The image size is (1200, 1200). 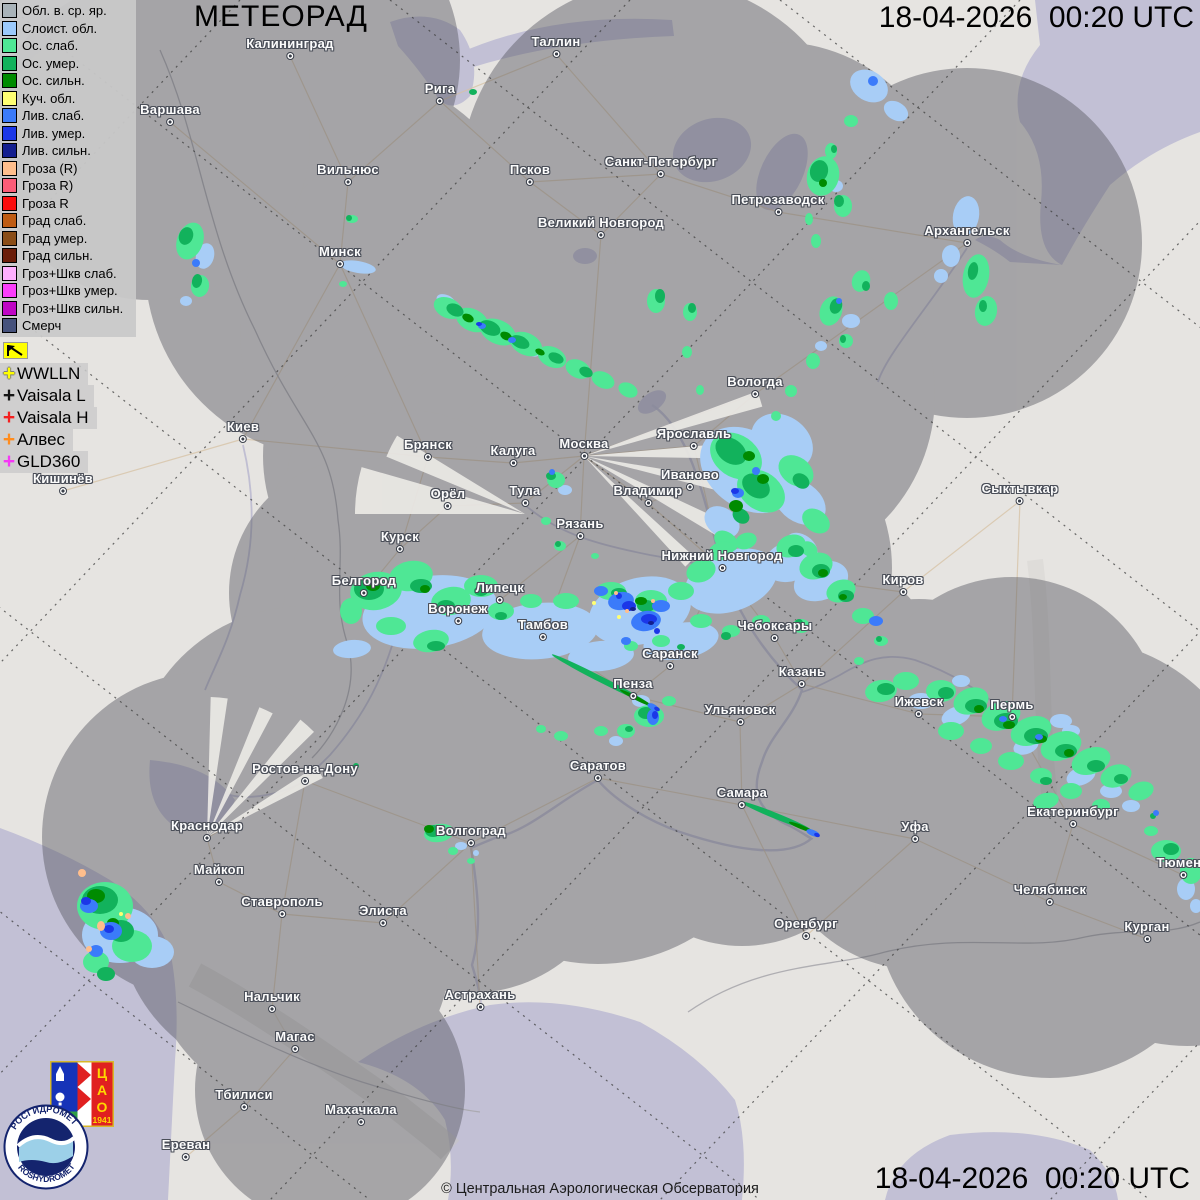 I want to click on caucasus-mountains, so click(x=324, y=1061).